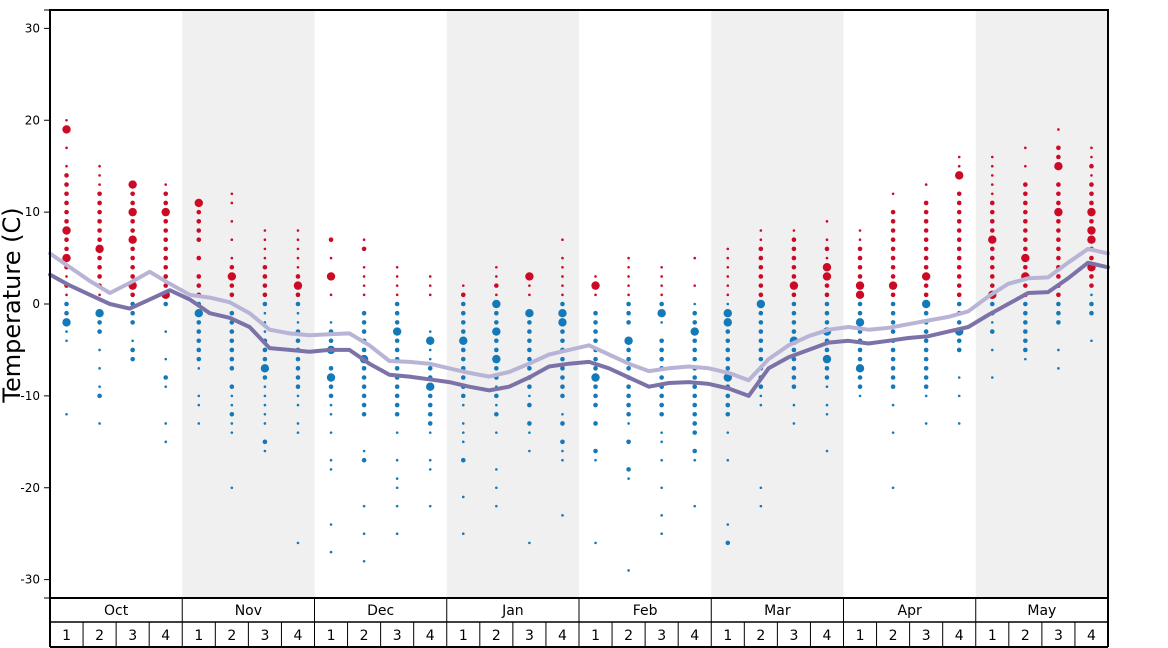 This screenshot has height=648, width=1168. I want to click on week-label: 4, so click(430, 636).